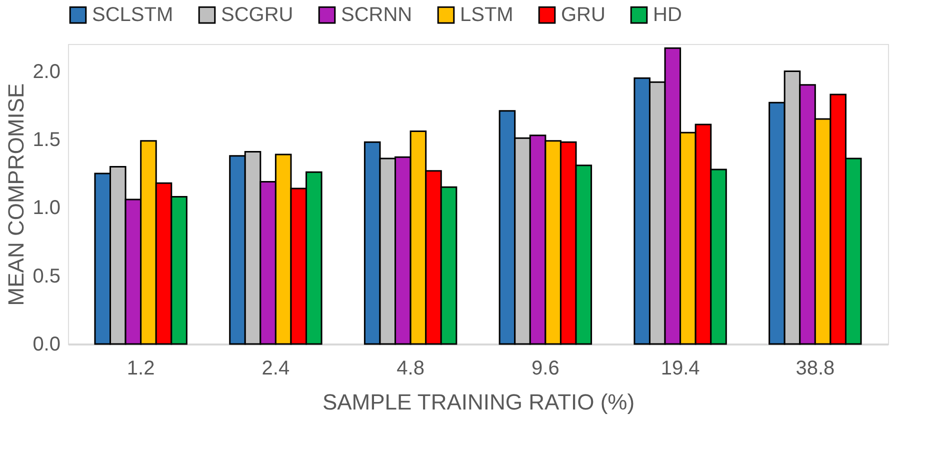 The height and width of the screenshot is (469, 948). I want to click on legend-label: HD, so click(667, 15).